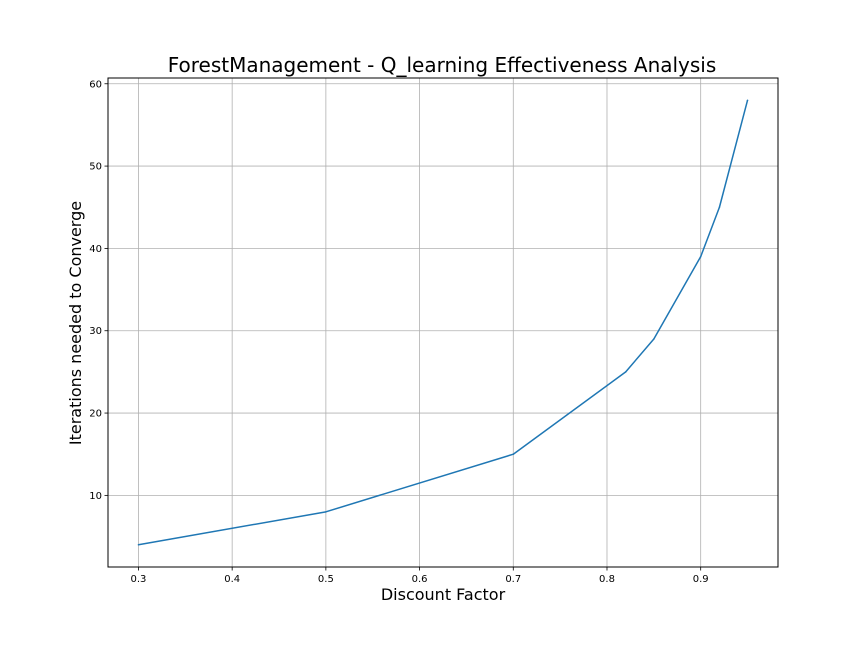 Image resolution: width=864 pixels, height=648 pixels. What do you see at coordinates (232, 579) in the screenshot?
I see `x-tick-label: 0.4` at bounding box center [232, 579].